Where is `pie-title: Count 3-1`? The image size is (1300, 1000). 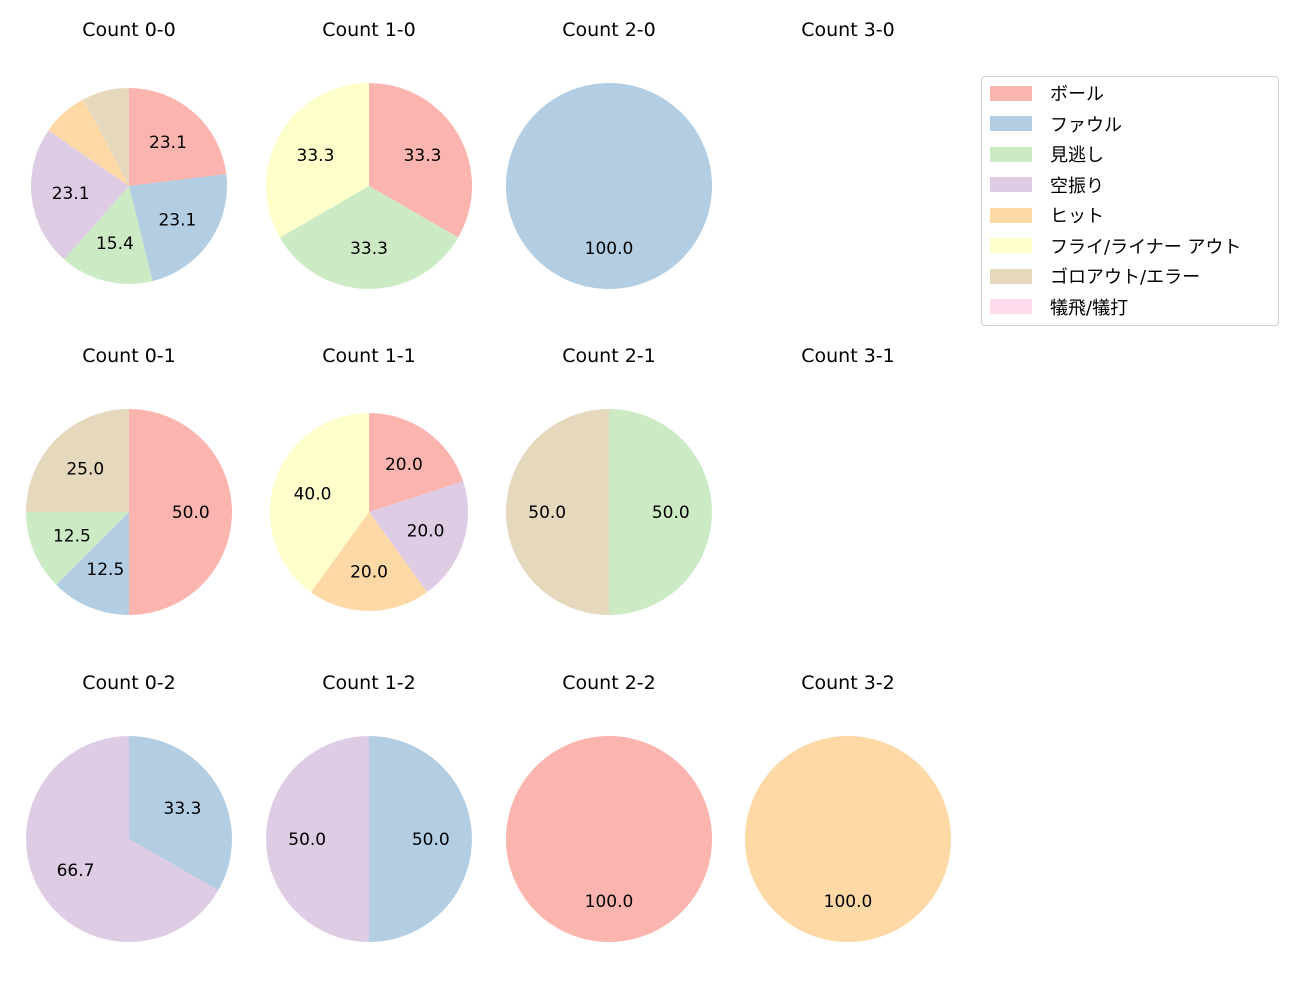 pie-title: Count 3-1 is located at coordinates (848, 356).